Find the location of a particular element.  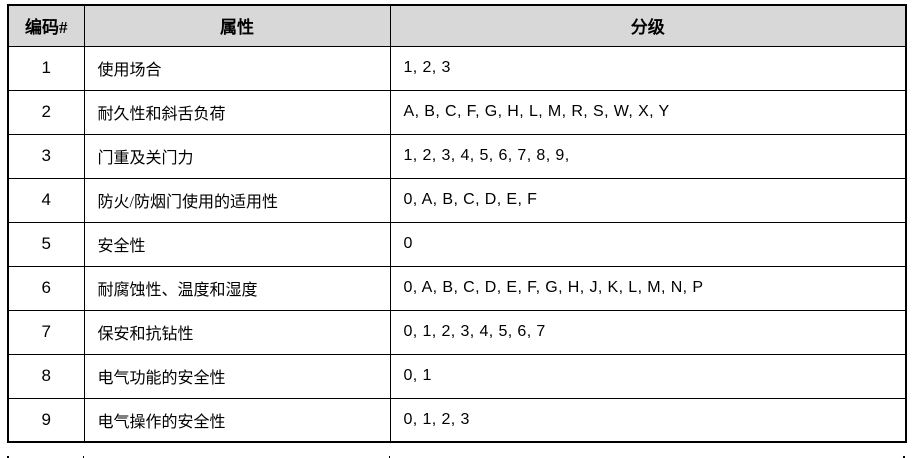

row-code: 1 is located at coordinates (46, 68).